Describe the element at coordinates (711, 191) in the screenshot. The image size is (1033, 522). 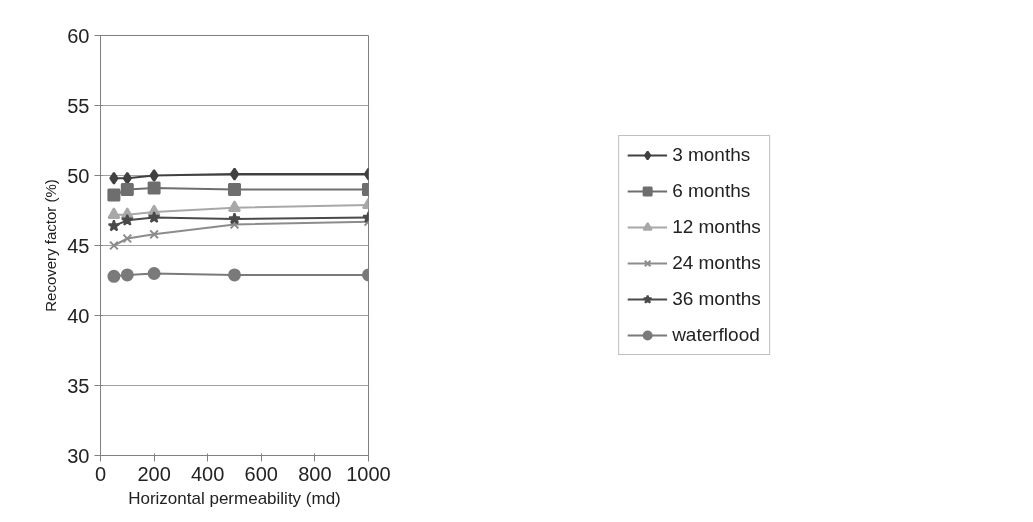
I see `legend-label: 6 months` at that location.